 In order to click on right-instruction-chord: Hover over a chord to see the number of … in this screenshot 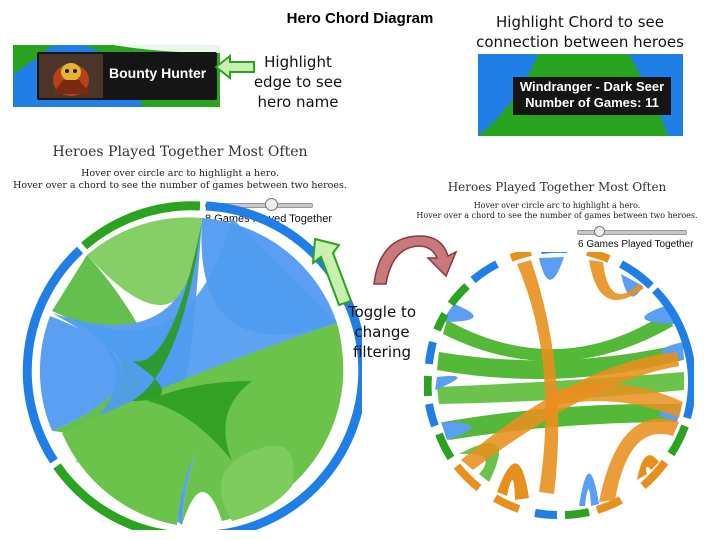, I will do `click(557, 215)`.